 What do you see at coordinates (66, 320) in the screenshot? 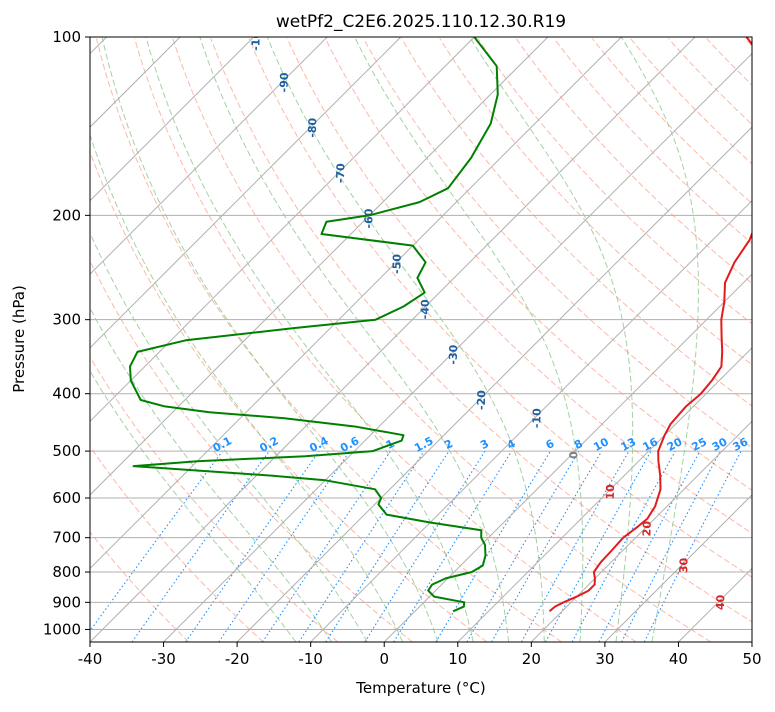
I see `y-tick-label: 300` at bounding box center [66, 320].